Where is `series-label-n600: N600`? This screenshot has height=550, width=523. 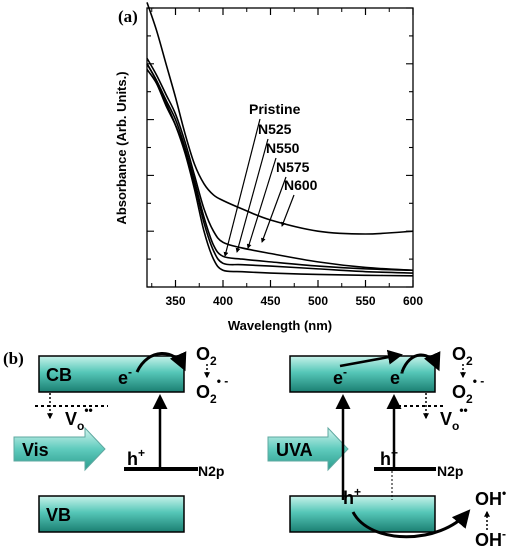
series-label-n600: N600 is located at coordinates (301, 185).